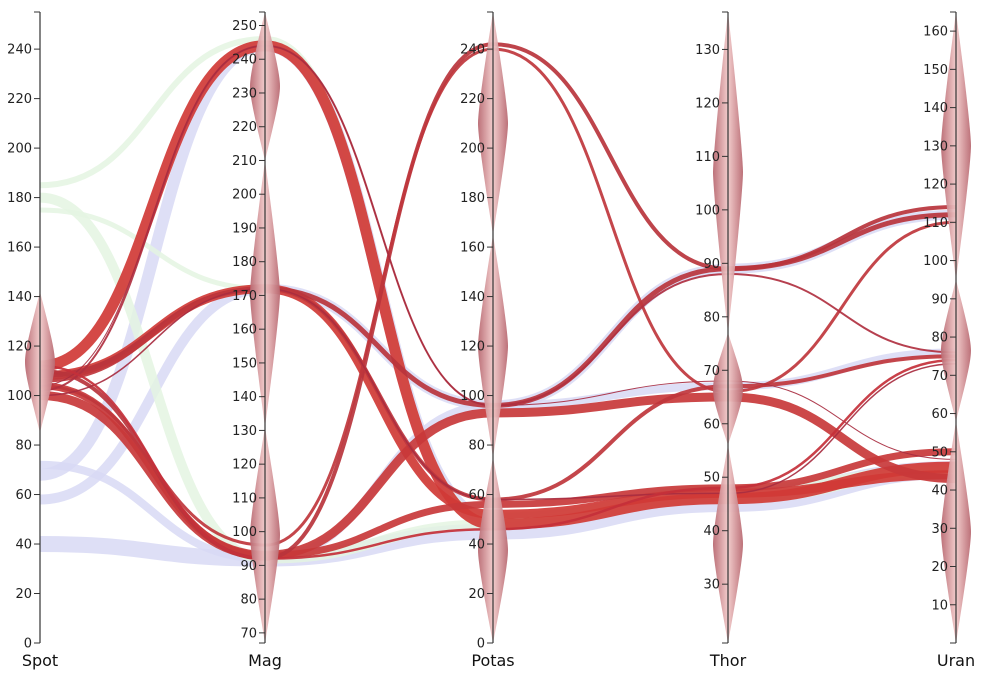  Describe the element at coordinates (492, 660) in the screenshot. I see `axis-title: Potas` at that location.